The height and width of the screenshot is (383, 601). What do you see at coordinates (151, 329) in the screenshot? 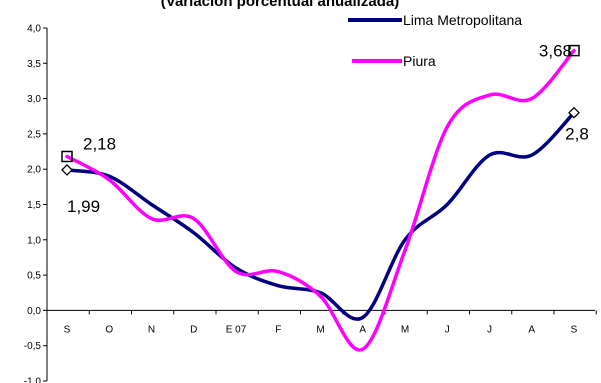
I see `x-tick-label: N` at bounding box center [151, 329].